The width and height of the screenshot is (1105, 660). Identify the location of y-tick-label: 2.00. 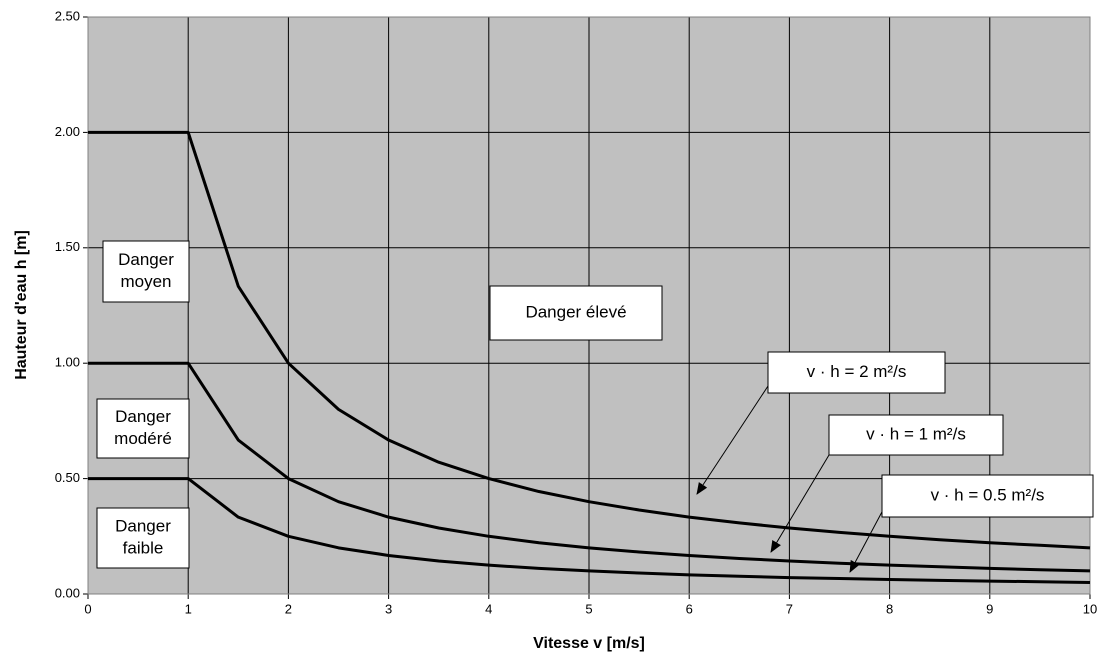
(67, 131).